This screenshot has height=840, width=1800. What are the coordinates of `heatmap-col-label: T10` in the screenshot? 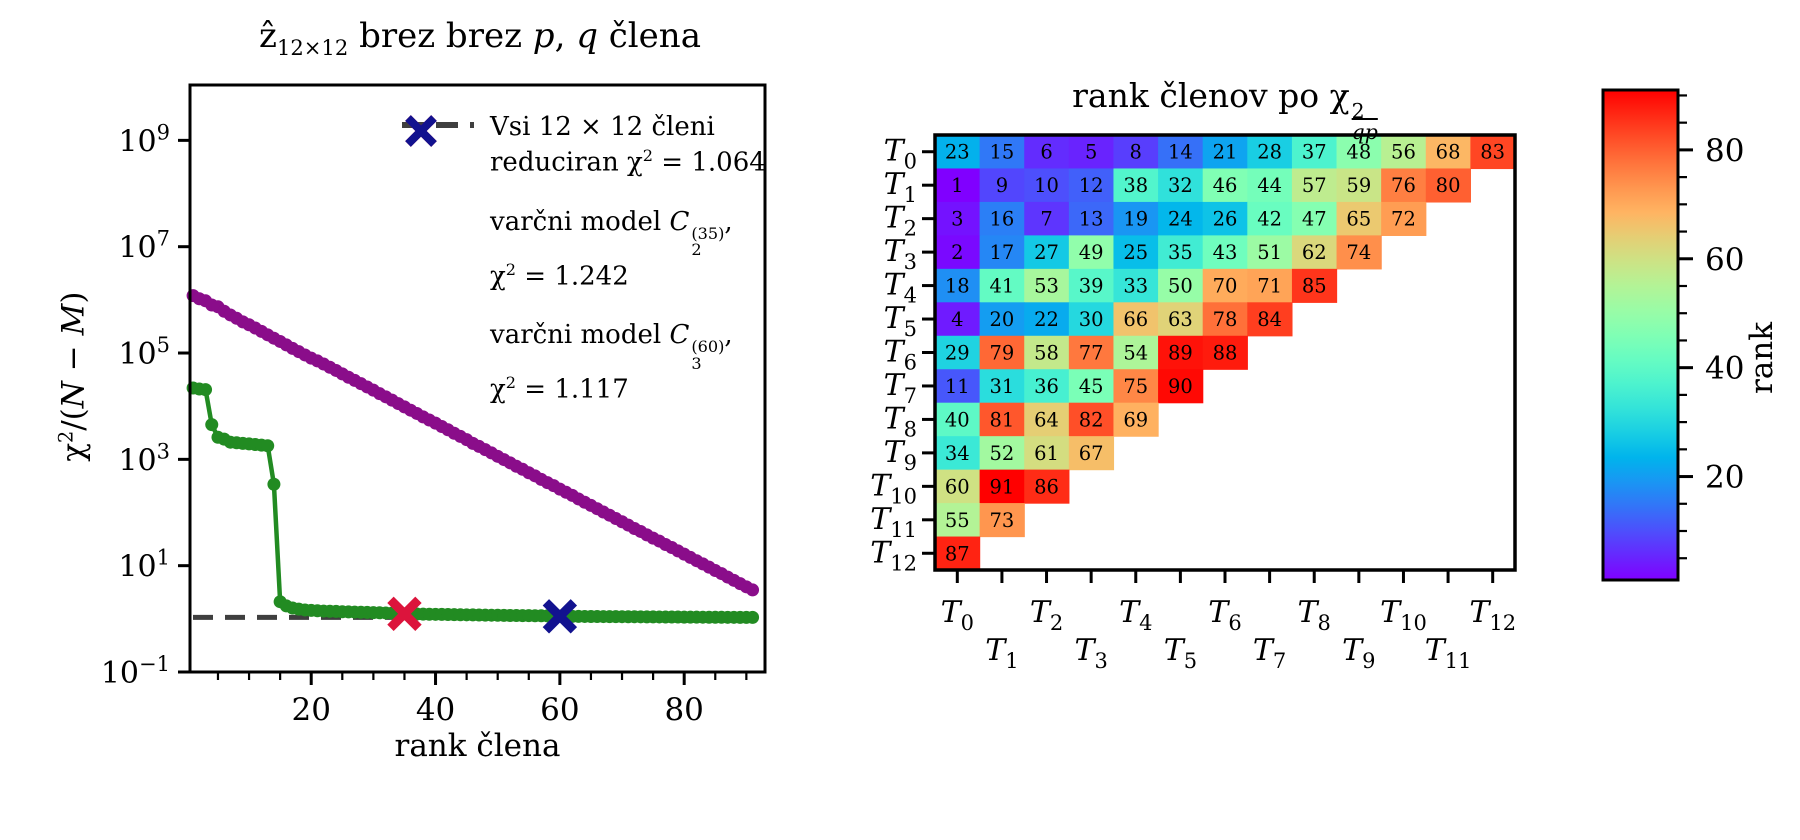 It's located at (1403, 615).